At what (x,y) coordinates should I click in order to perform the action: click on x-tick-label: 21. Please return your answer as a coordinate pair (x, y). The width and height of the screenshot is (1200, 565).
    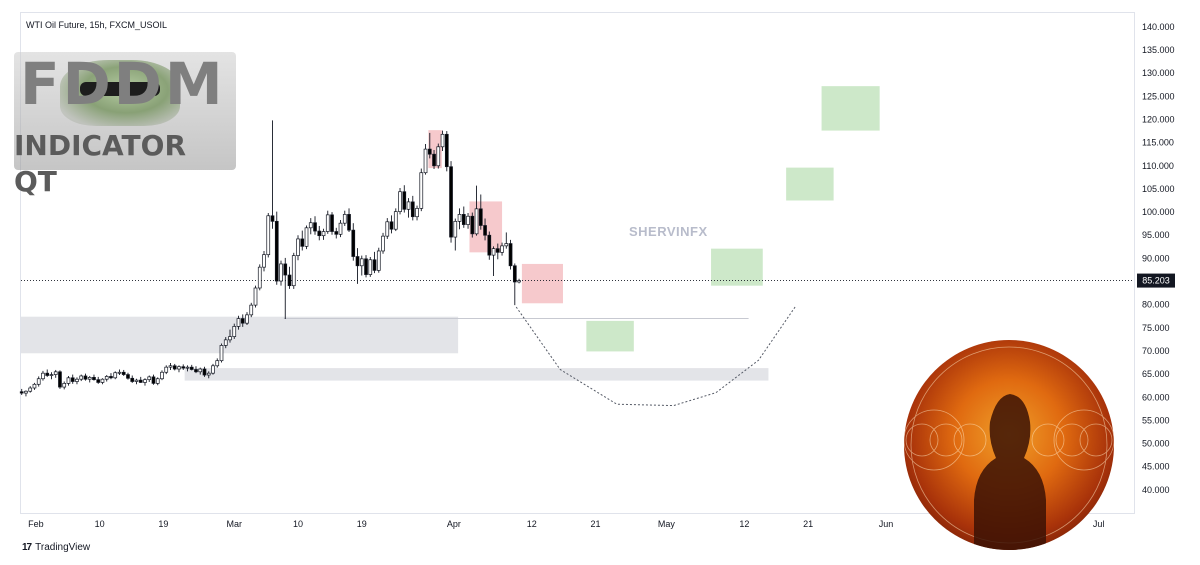
    Looking at the image, I should click on (596, 524).